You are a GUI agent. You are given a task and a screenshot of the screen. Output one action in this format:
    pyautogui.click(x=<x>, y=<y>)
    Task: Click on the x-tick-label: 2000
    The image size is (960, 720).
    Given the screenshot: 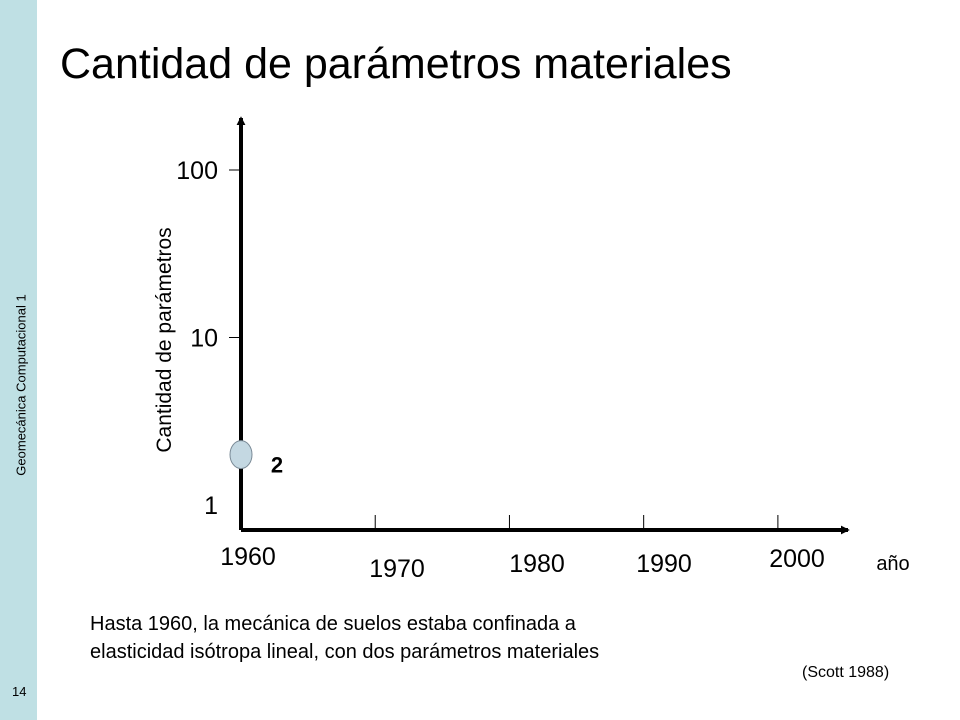 What is the action you would take?
    pyautogui.click(x=797, y=559)
    